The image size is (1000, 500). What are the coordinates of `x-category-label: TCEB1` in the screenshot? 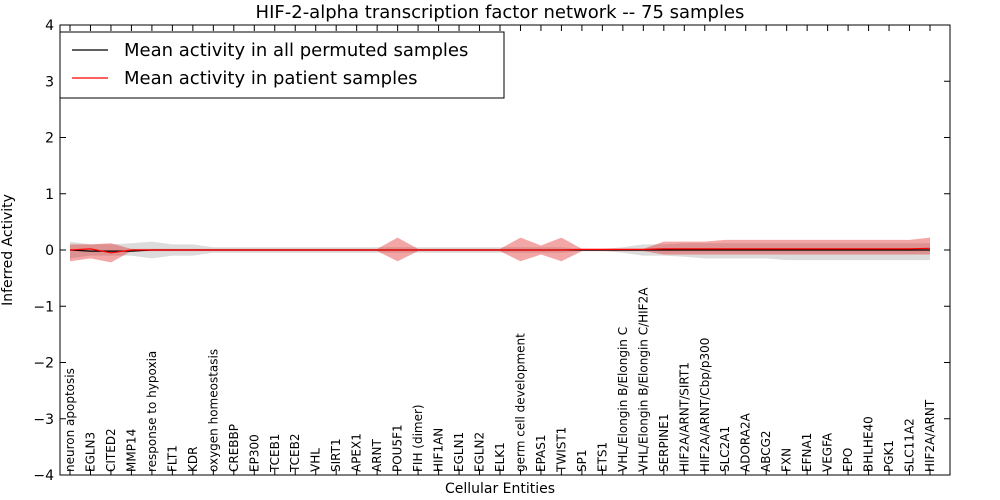 It's located at (275, 453).